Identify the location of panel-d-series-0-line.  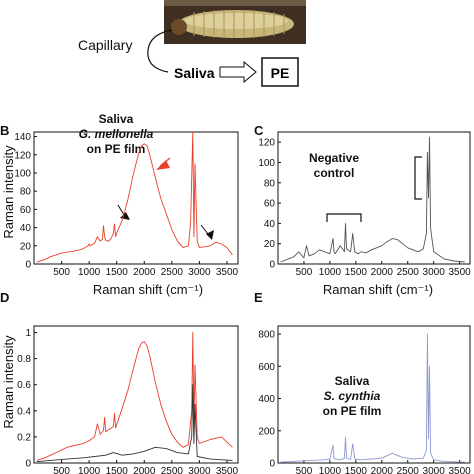
(134, 396).